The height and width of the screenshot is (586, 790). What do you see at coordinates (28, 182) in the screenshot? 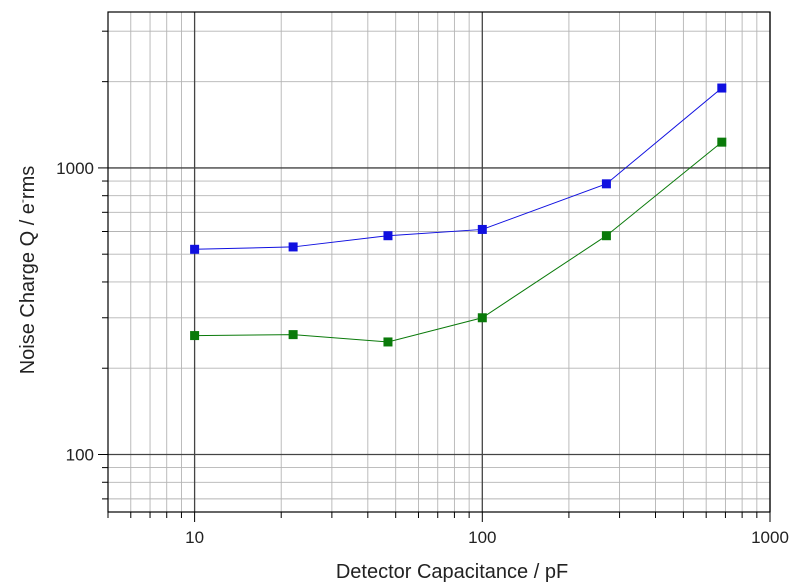
I see `y-axis-title-rest: rms` at bounding box center [28, 182].